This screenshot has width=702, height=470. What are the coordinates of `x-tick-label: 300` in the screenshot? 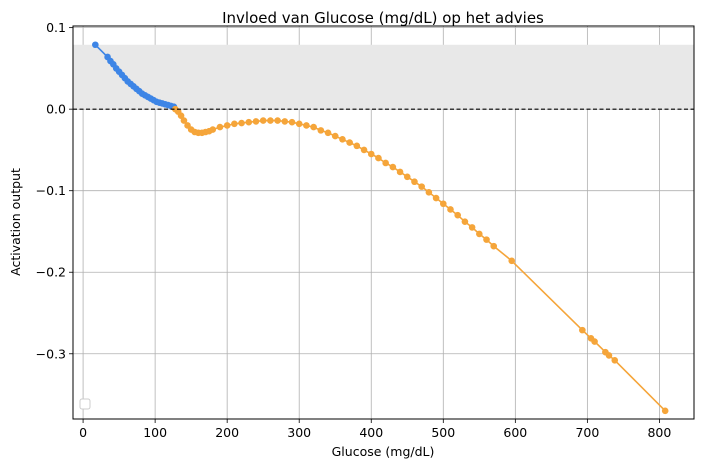 It's located at (299, 432).